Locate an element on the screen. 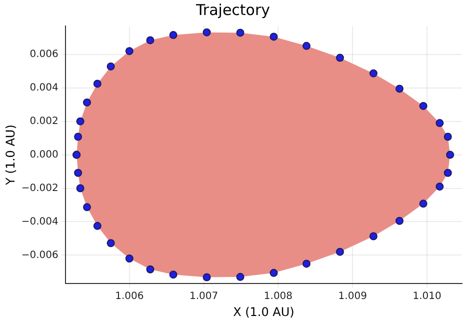 Image resolution: width=474 pixels, height=322 pixels. y-tick-label: 0.006 is located at coordinates (44, 54).